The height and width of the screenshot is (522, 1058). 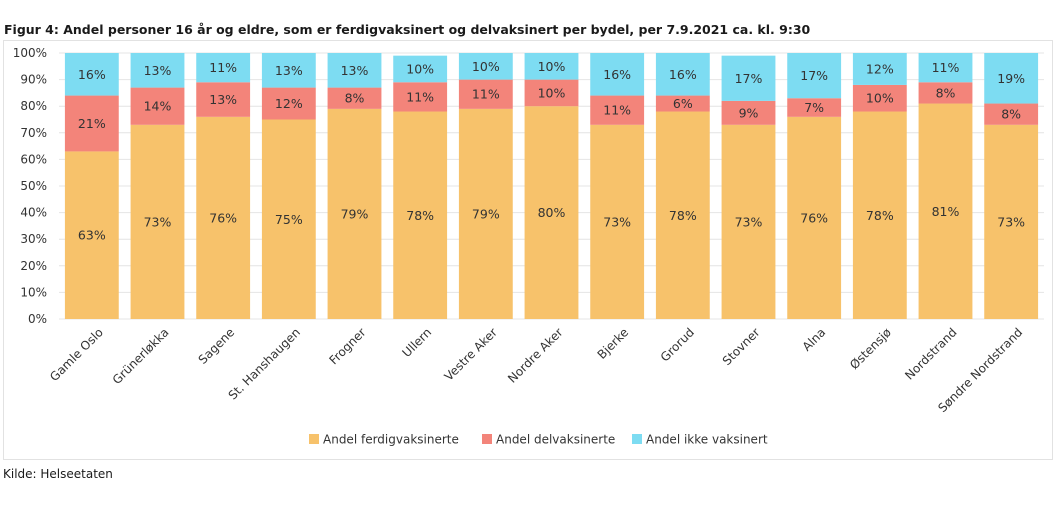 What do you see at coordinates (33, 80) in the screenshot?
I see `y-tick-label: 90%` at bounding box center [33, 80].